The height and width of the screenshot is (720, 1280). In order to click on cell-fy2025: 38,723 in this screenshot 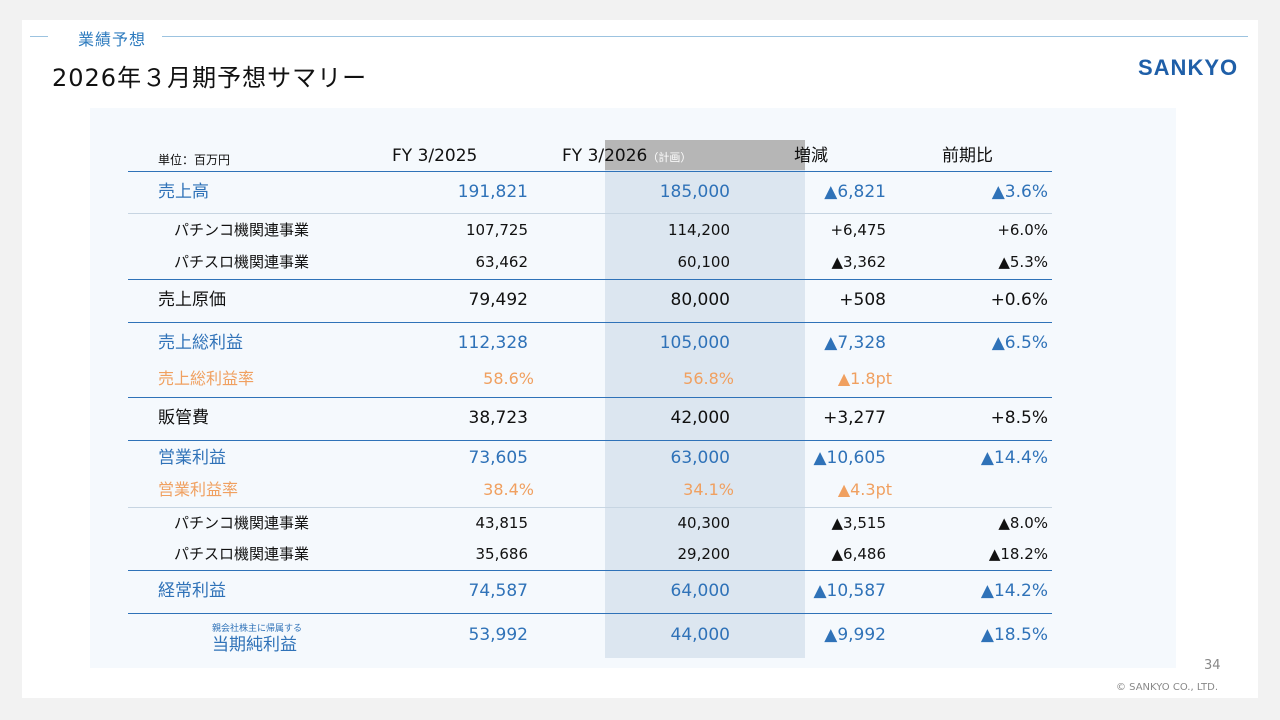, I will do `click(498, 418)`.